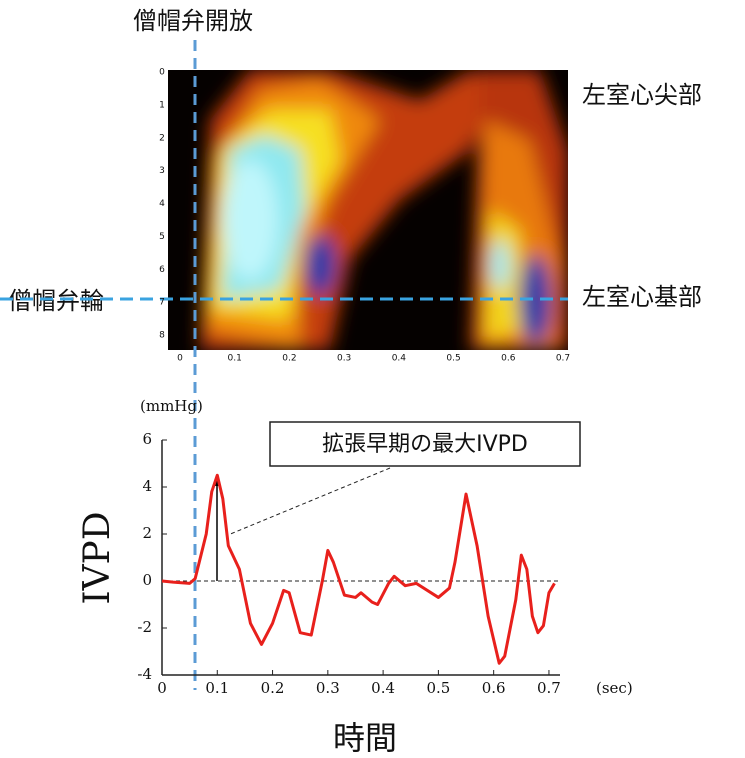  I want to click on x-axis-label: 時間, so click(365, 738).